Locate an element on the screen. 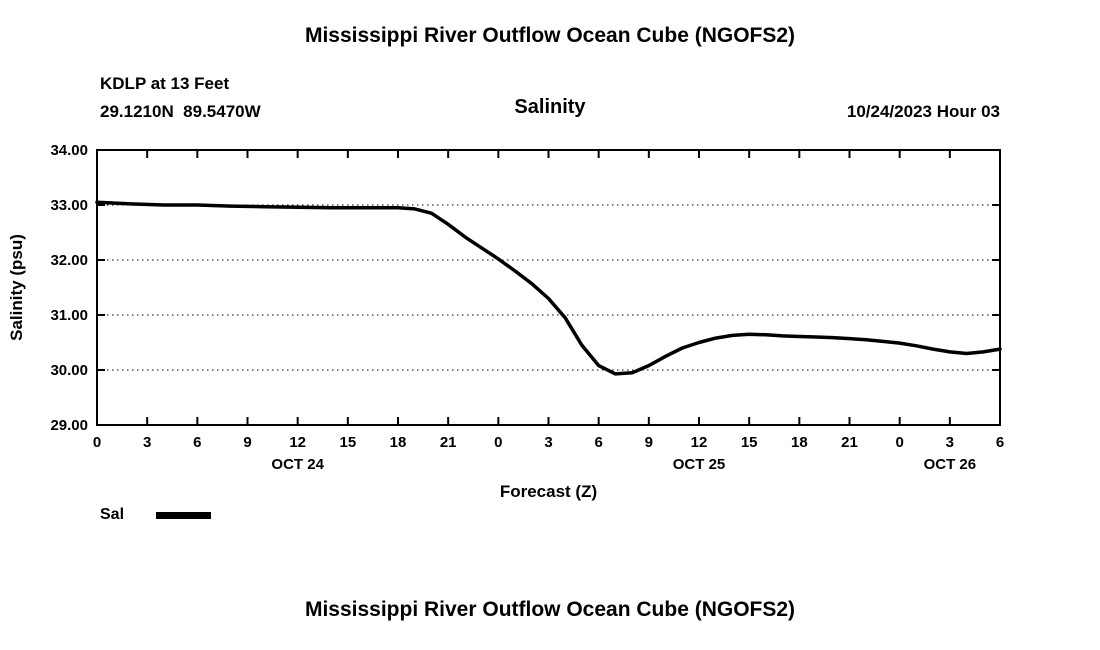 The width and height of the screenshot is (1100, 650). y-axis-title: Salinity (psu) is located at coordinates (16, 287).